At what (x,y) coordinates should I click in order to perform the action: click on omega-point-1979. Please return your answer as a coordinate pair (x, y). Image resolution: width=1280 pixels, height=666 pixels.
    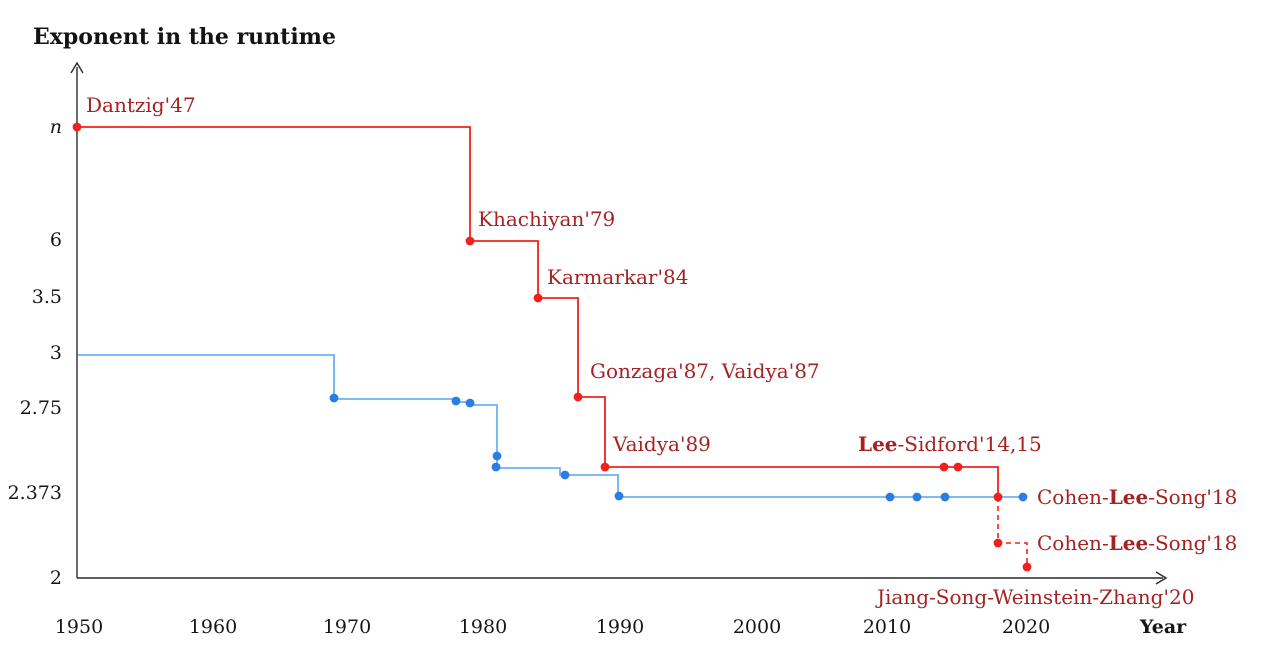
    Looking at the image, I should click on (470, 403).